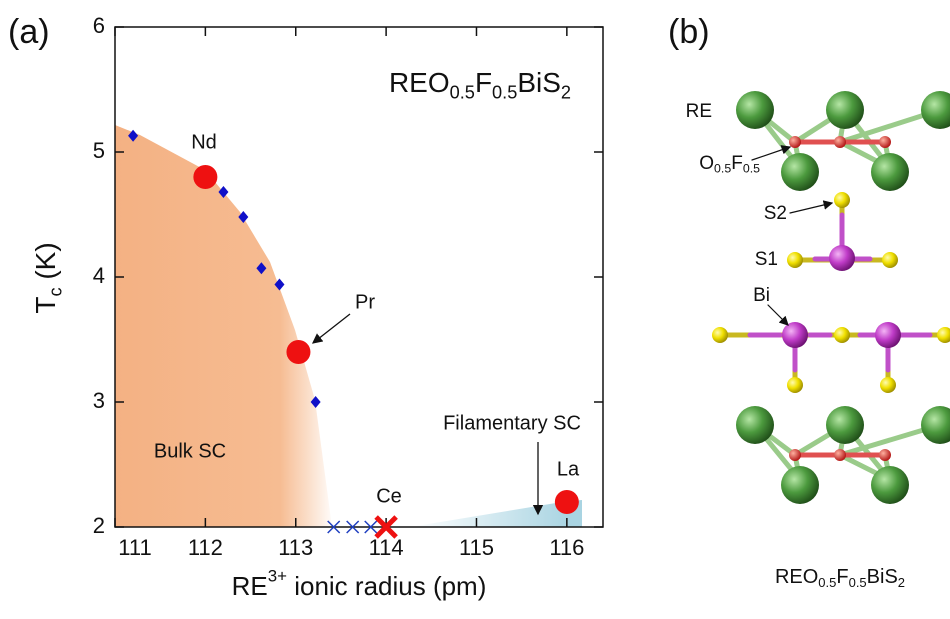 The image size is (950, 619). Describe the element at coordinates (568, 469) in the screenshot. I see `annotation: La` at that location.